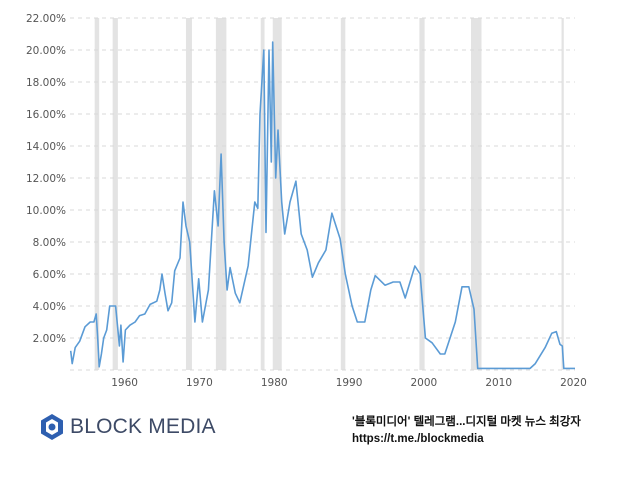 Image resolution: width=620 pixels, height=479 pixels. What do you see at coordinates (46, 211) in the screenshot?
I see `y-tick-label: 10.00%` at bounding box center [46, 211].